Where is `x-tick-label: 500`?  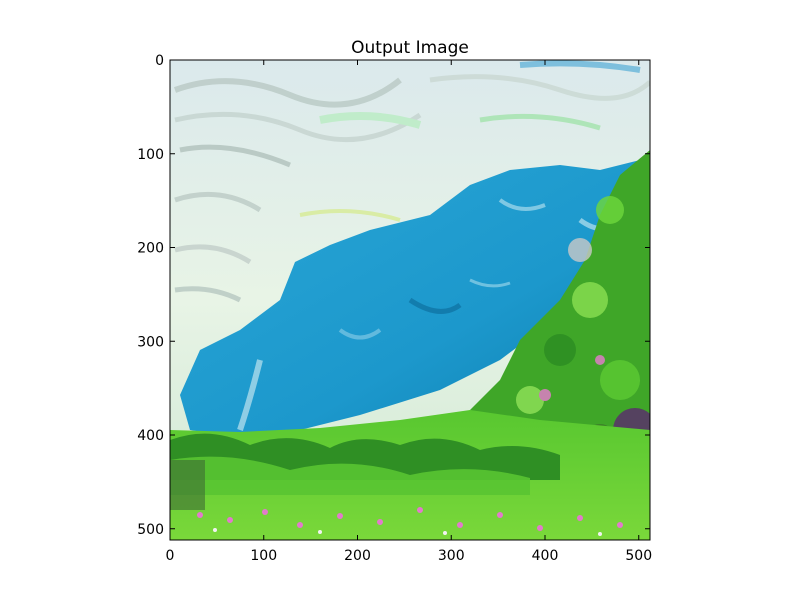 x-tick-label: 500 is located at coordinates (638, 556).